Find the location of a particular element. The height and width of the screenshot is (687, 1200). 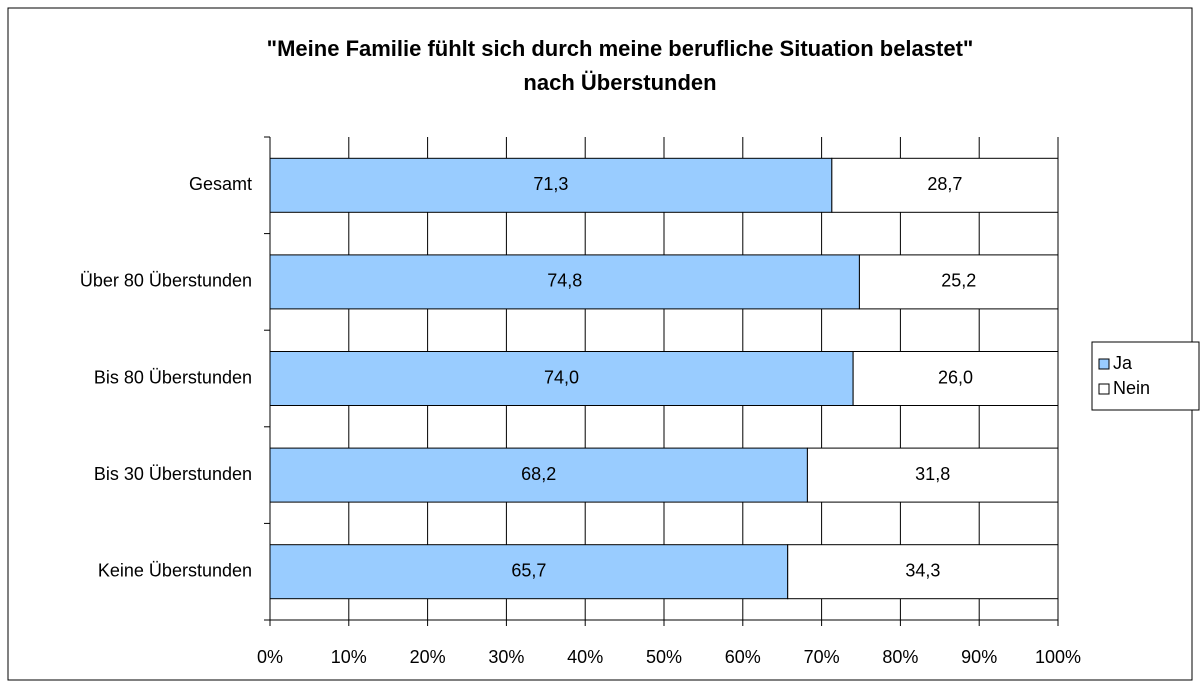

data-label: 25,2 is located at coordinates (958, 281).